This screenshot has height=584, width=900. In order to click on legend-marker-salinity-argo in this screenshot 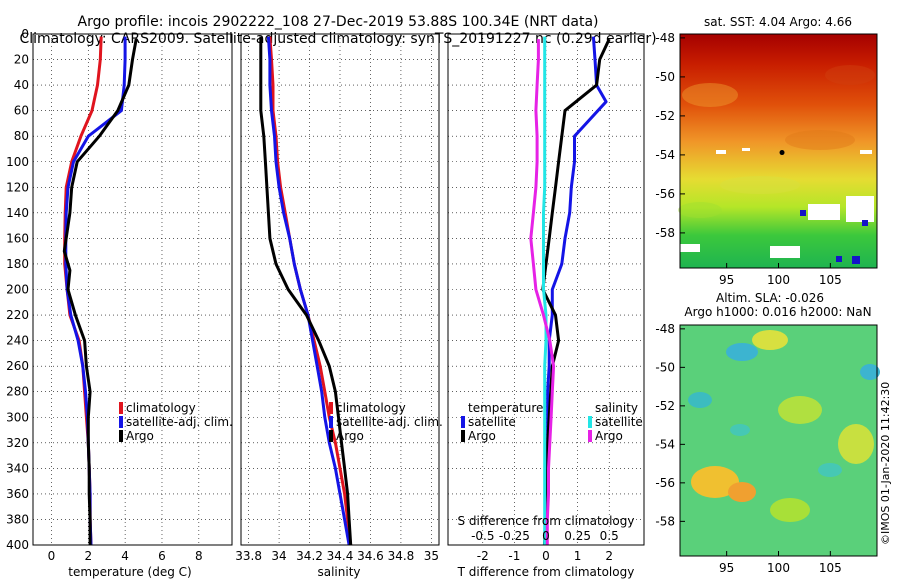, I will do `click(590, 436)`.